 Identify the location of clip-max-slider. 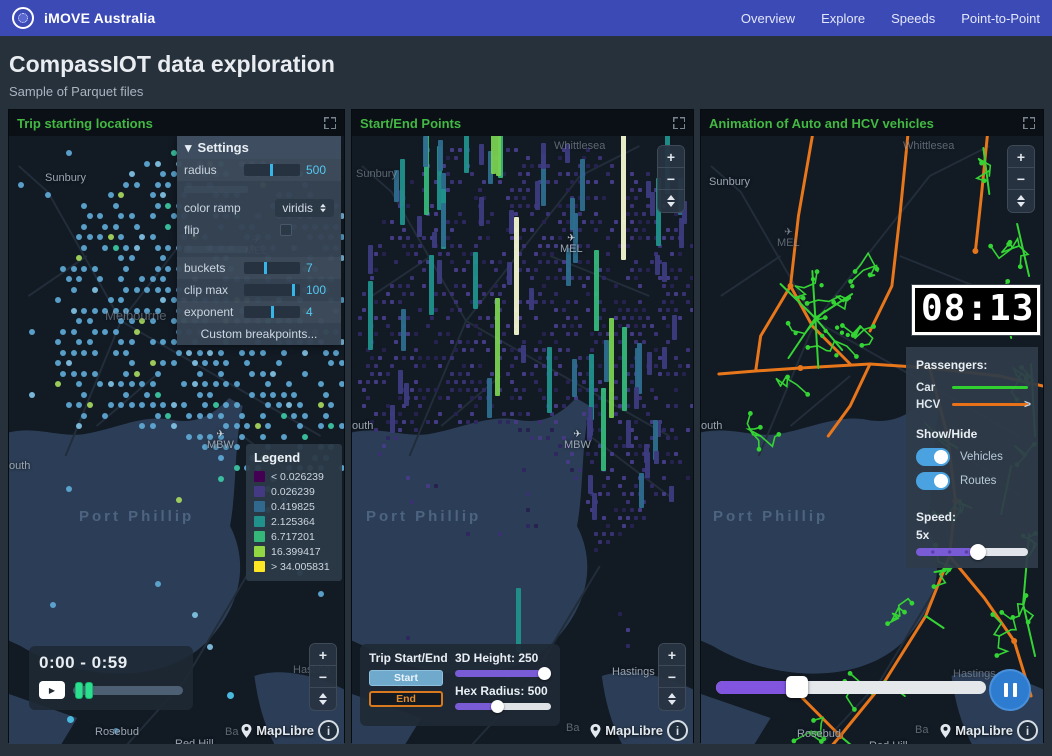
(272, 290).